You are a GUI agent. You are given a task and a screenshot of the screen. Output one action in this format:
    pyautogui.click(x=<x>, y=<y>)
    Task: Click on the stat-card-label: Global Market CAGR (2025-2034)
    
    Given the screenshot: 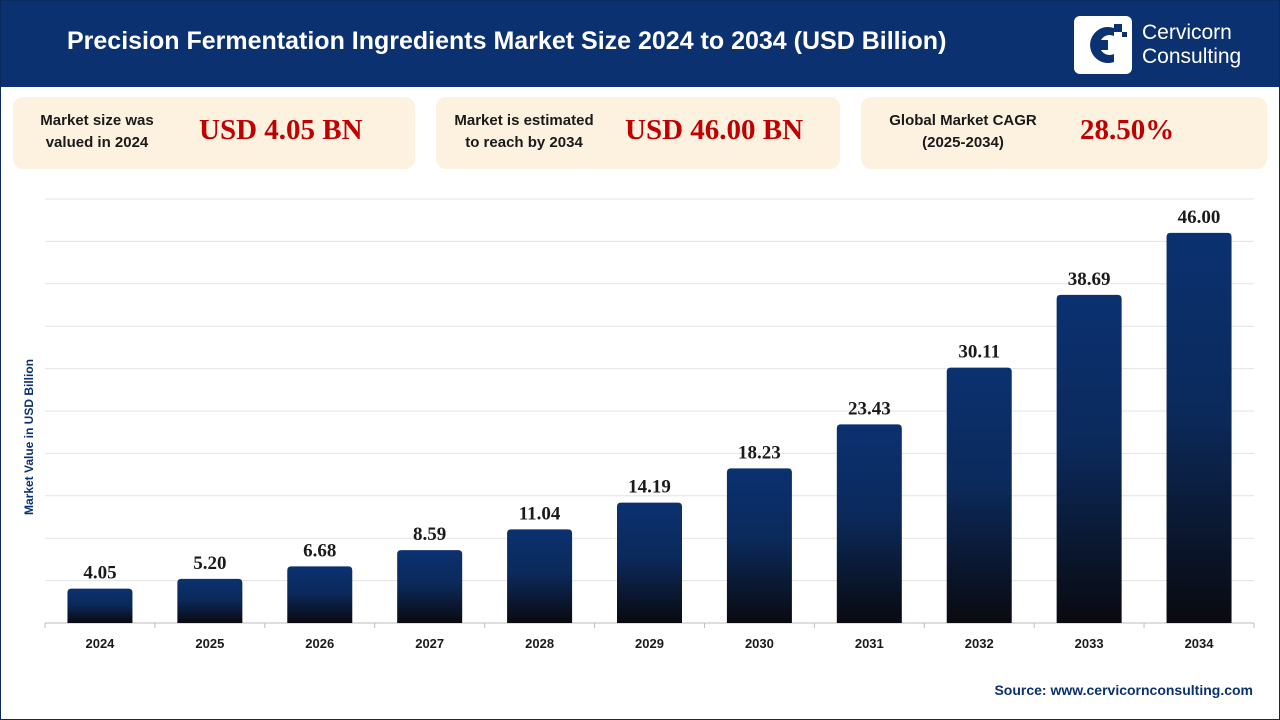 What is the action you would take?
    pyautogui.click(x=963, y=132)
    